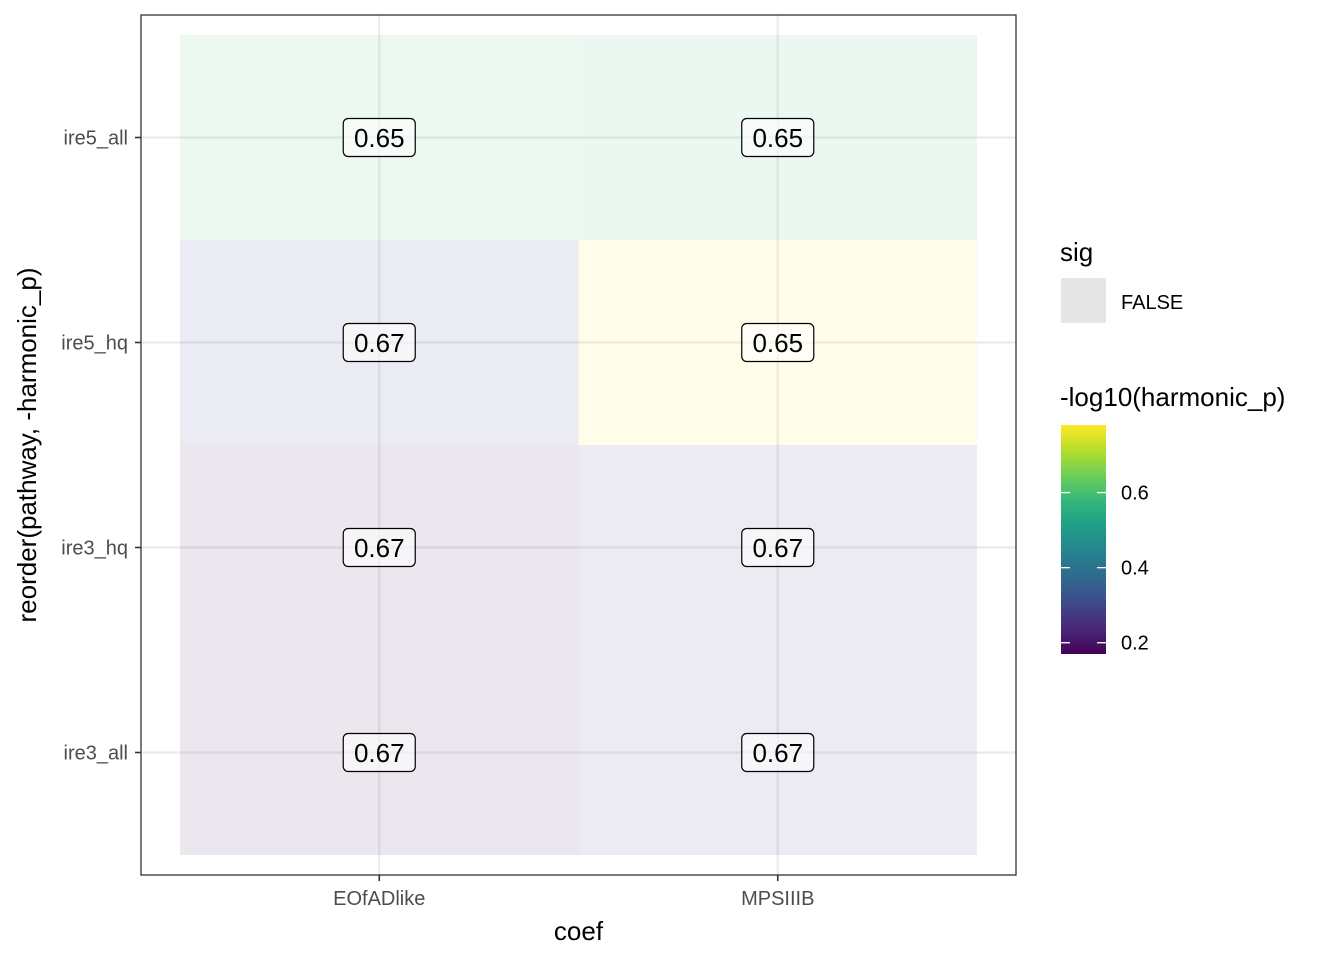 The height and width of the screenshot is (960, 1344). What do you see at coordinates (379, 899) in the screenshot?
I see `x-tick-label-EOfADlike: EOfADlike` at bounding box center [379, 899].